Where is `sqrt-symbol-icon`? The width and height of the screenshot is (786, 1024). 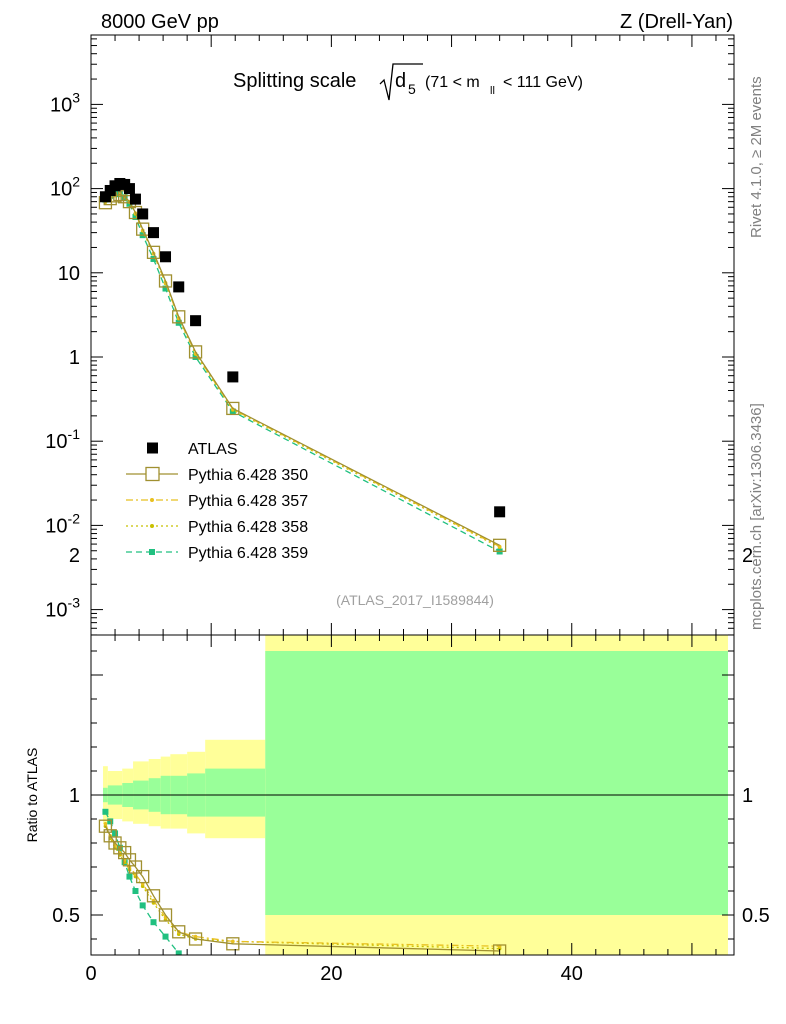
sqrt-symbol-icon is located at coordinates (401, 82).